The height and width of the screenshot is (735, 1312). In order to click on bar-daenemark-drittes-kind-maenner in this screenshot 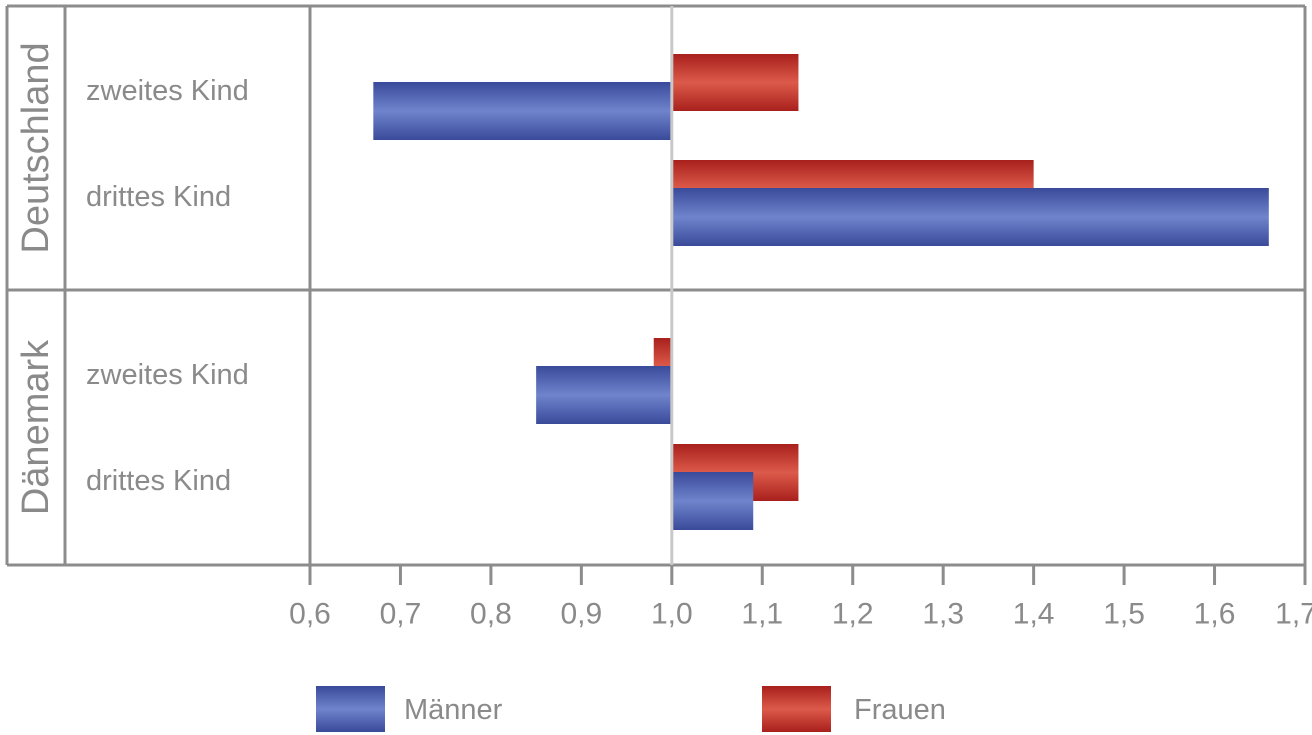, I will do `click(712, 501)`.